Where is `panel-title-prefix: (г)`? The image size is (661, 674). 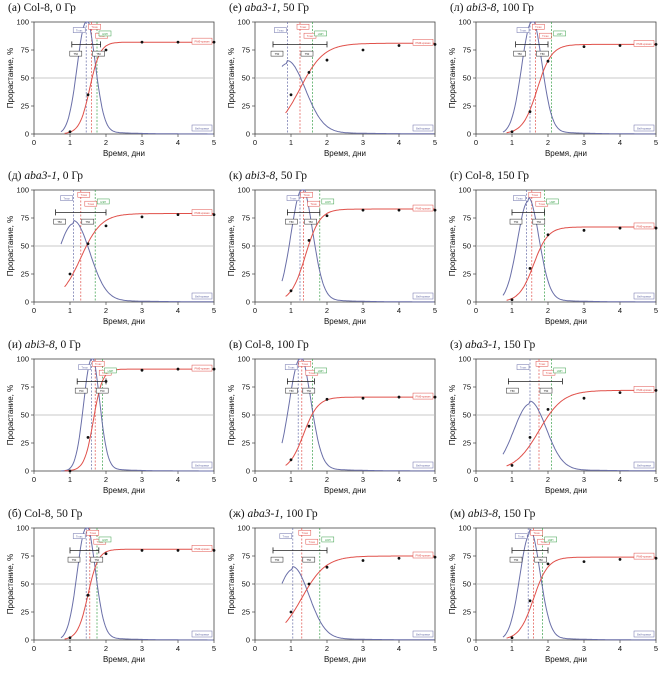 panel-title-prefix: (г) is located at coordinates (458, 176).